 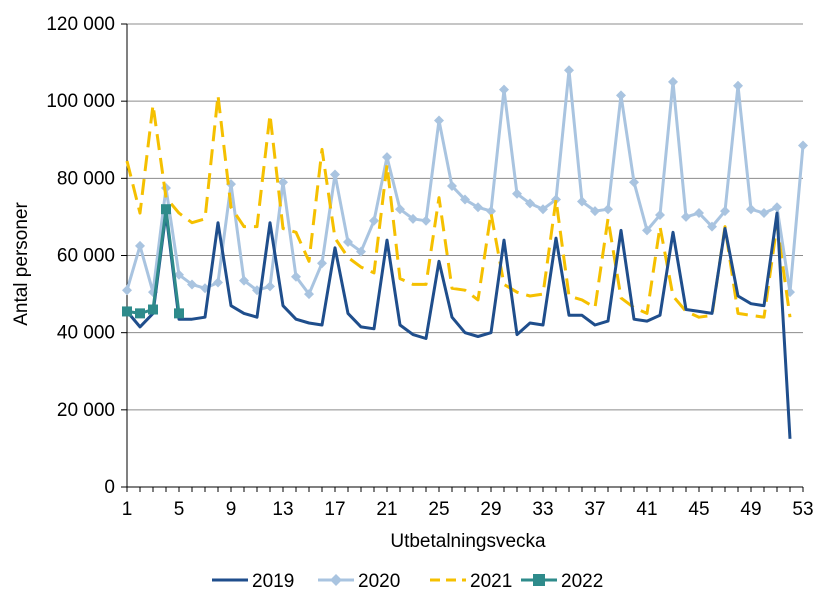 I want to click on x-tick-label: 41, so click(x=646, y=509).